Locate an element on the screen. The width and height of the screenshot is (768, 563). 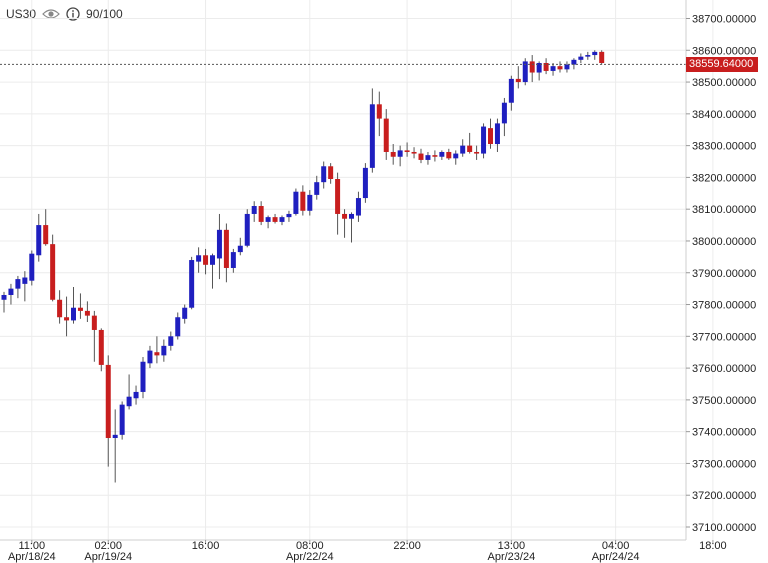
symbol-label: US30 is located at coordinates (21, 14).